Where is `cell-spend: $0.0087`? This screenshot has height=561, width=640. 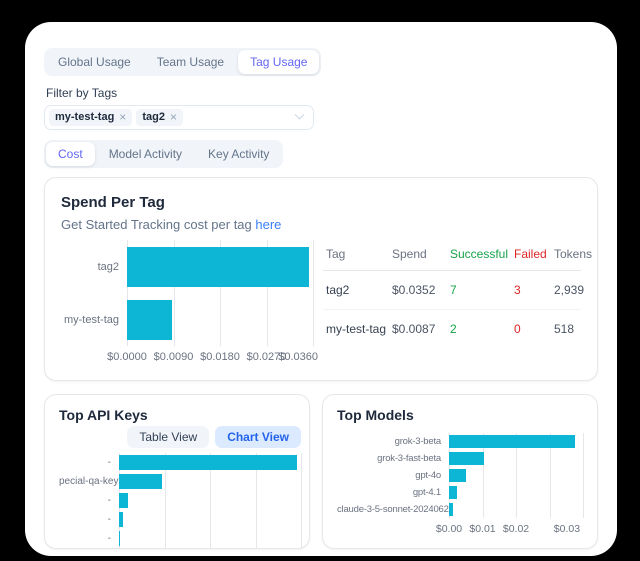 cell-spend: $0.0087 is located at coordinates (414, 329).